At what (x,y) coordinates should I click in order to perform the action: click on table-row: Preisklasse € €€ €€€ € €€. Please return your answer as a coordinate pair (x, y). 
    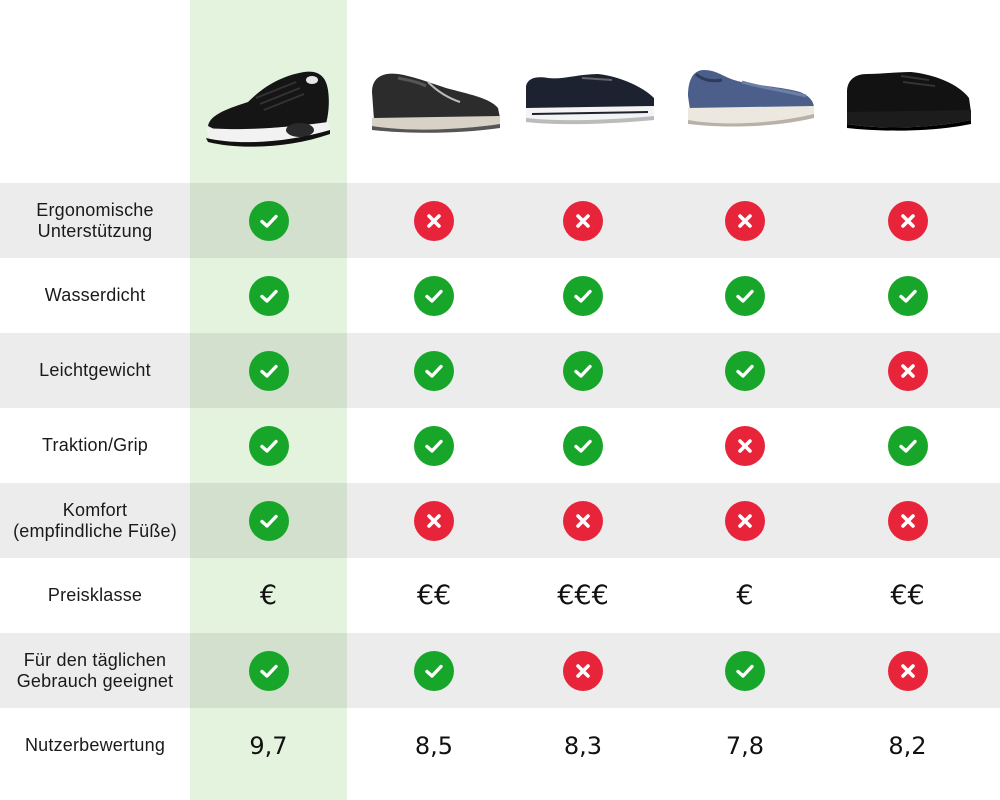
    Looking at the image, I should click on (500, 595).